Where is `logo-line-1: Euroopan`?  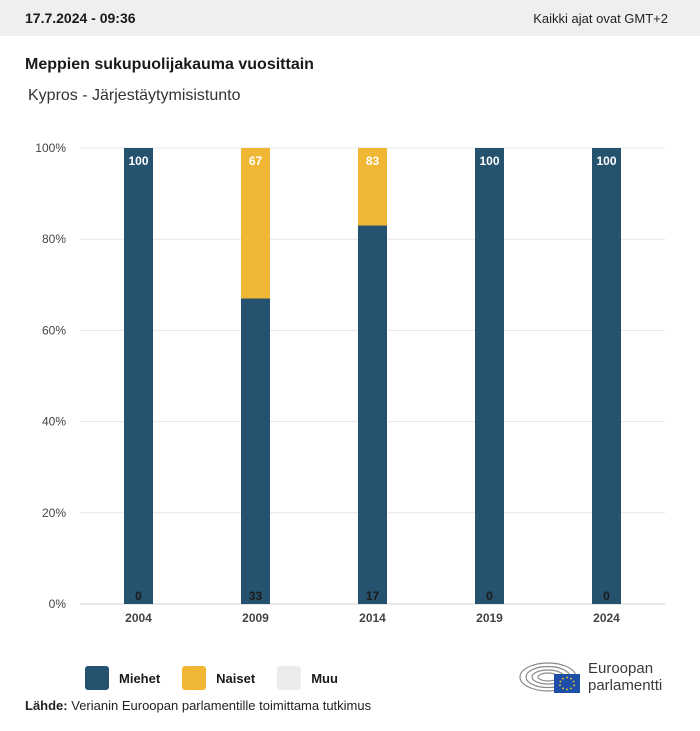 logo-line-1: Euroopan is located at coordinates (621, 668).